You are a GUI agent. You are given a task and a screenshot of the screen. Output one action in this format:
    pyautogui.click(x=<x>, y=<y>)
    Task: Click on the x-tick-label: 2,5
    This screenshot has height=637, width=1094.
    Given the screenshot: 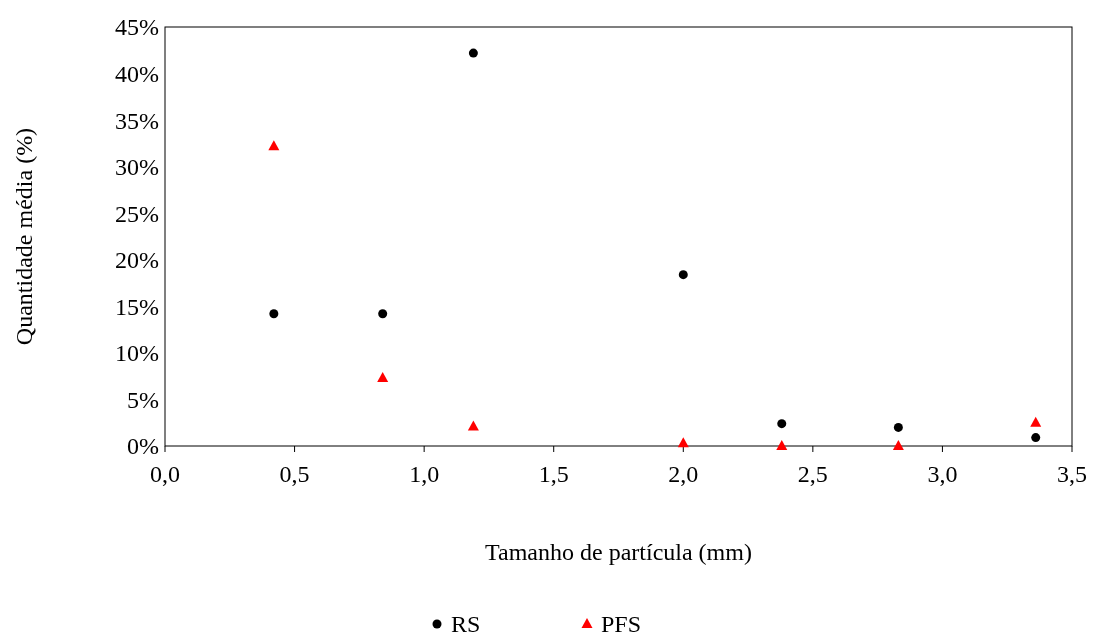 What is the action you would take?
    pyautogui.click(x=812, y=474)
    